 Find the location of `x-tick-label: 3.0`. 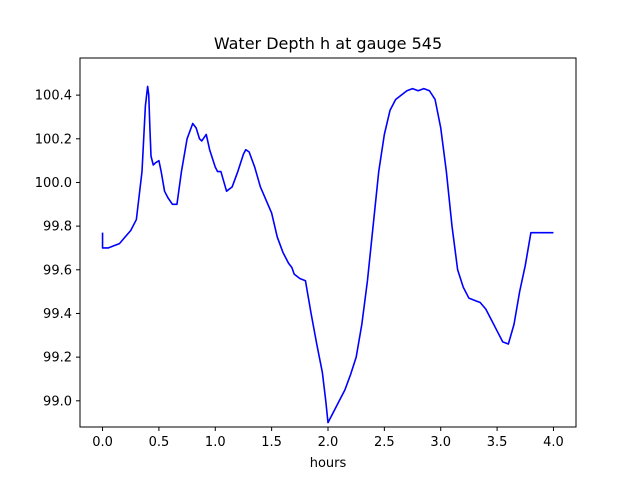

x-tick-label: 3.0 is located at coordinates (440, 442).